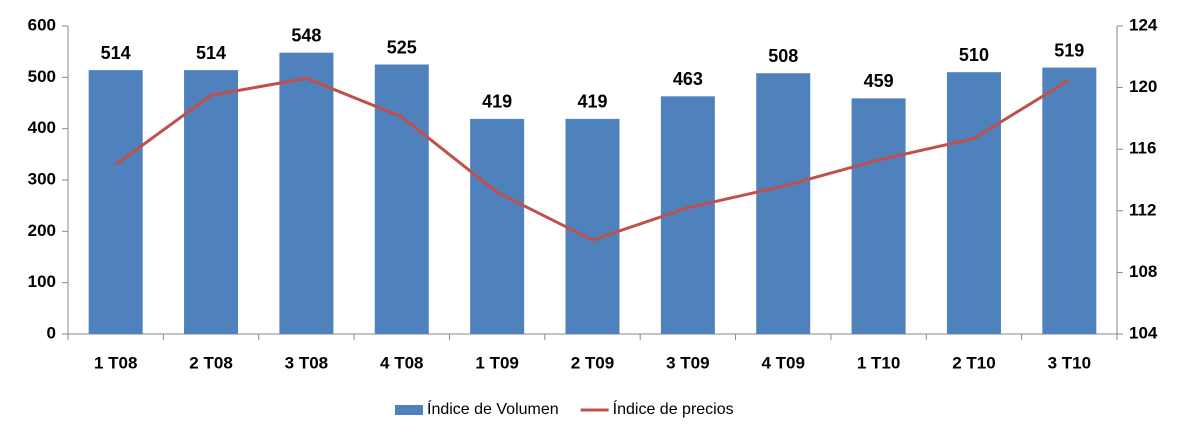 The image size is (1195, 429). Describe the element at coordinates (673, 408) in the screenshot. I see `legend-label: Índice de precios` at that location.